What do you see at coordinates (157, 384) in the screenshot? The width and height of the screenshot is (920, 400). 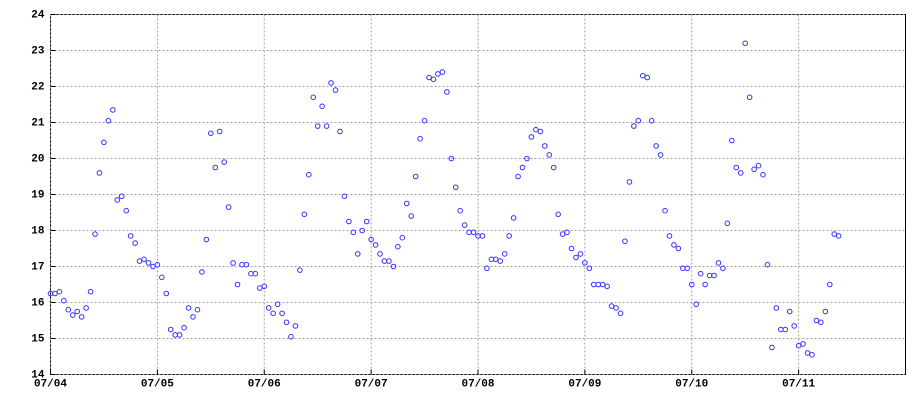 I see `x-tick-label: 07/05` at bounding box center [157, 384].